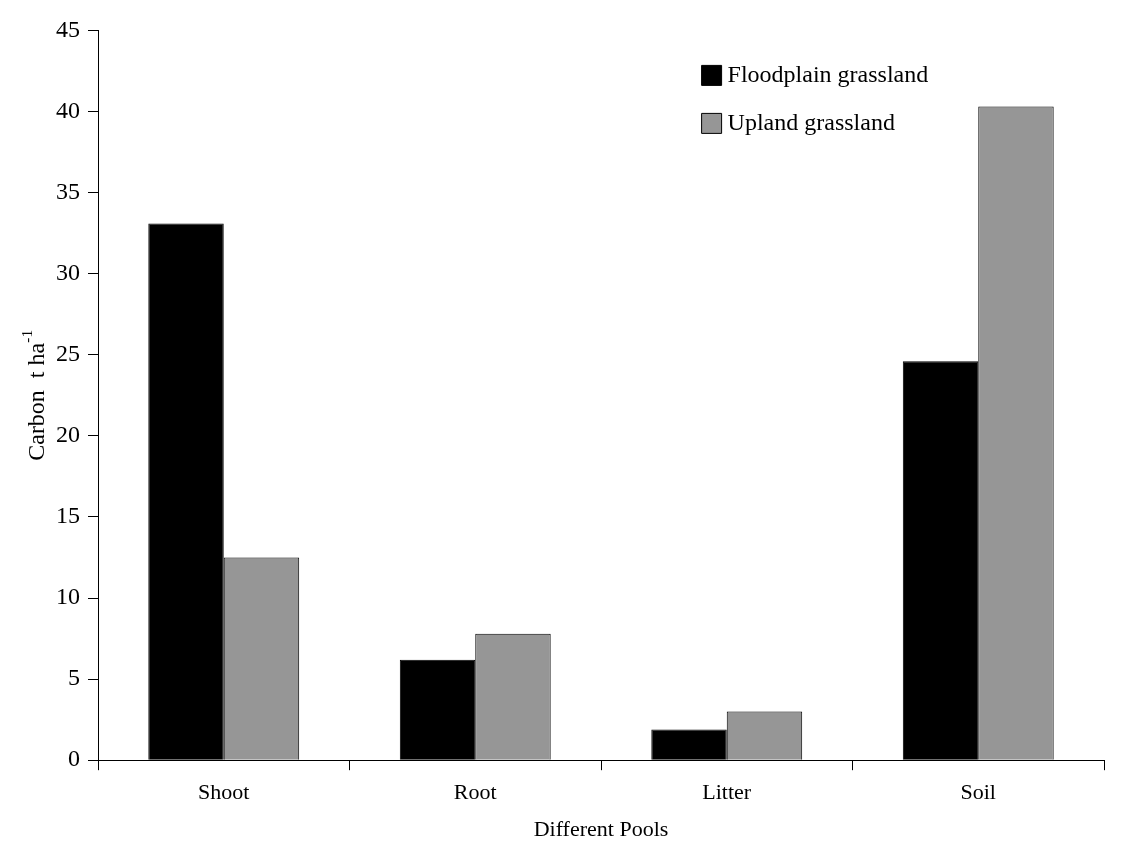  What do you see at coordinates (727, 792) in the screenshot?
I see `x-tick-label: Litter` at bounding box center [727, 792].